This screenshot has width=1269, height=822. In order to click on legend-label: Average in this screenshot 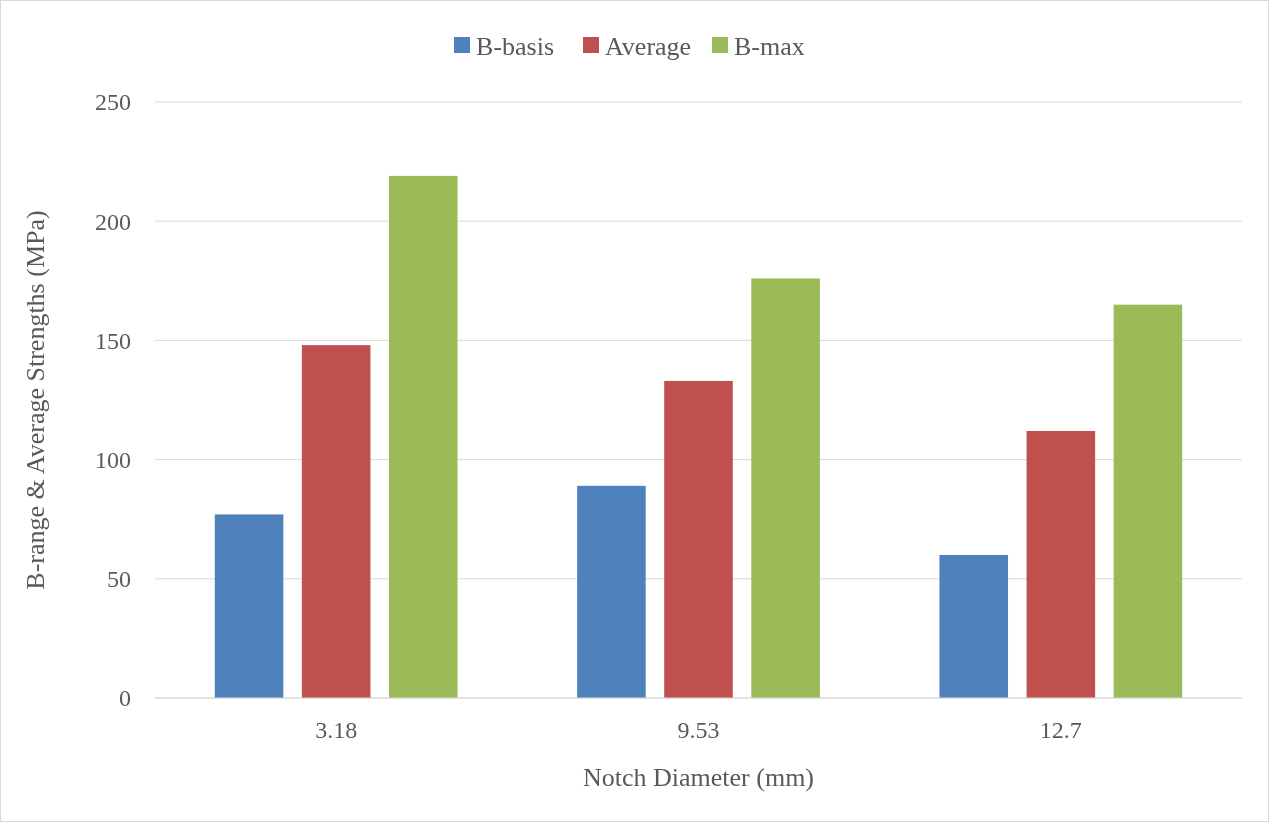, I will do `click(648, 47)`.